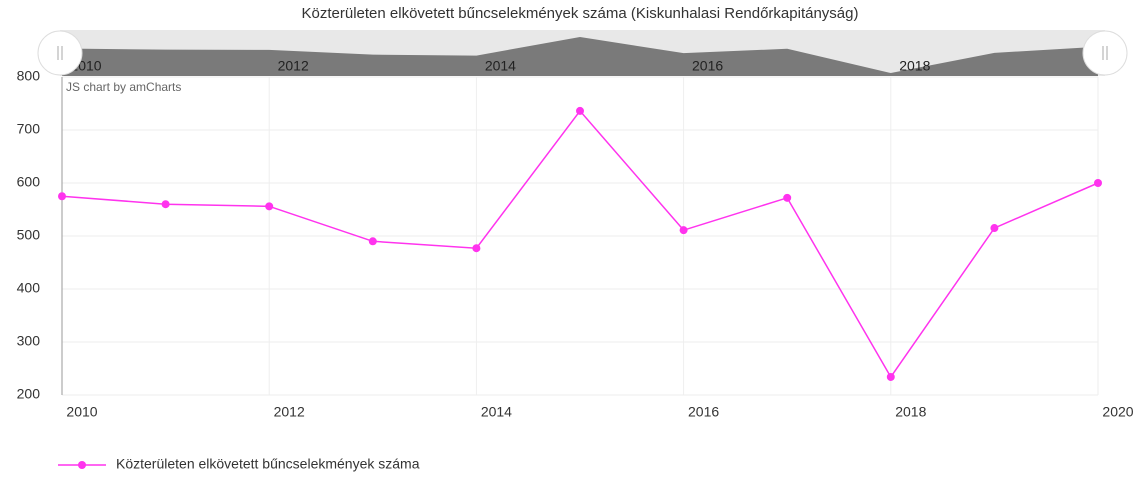  I want to click on x-tick-label: 2018, so click(910, 412).